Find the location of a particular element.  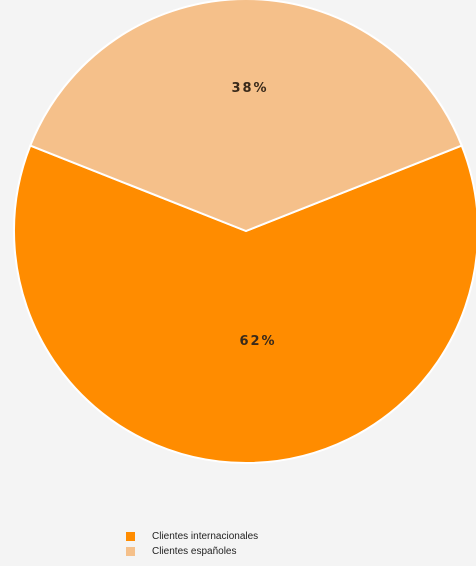

pie-label-espanoles: 38% is located at coordinates (249, 88).